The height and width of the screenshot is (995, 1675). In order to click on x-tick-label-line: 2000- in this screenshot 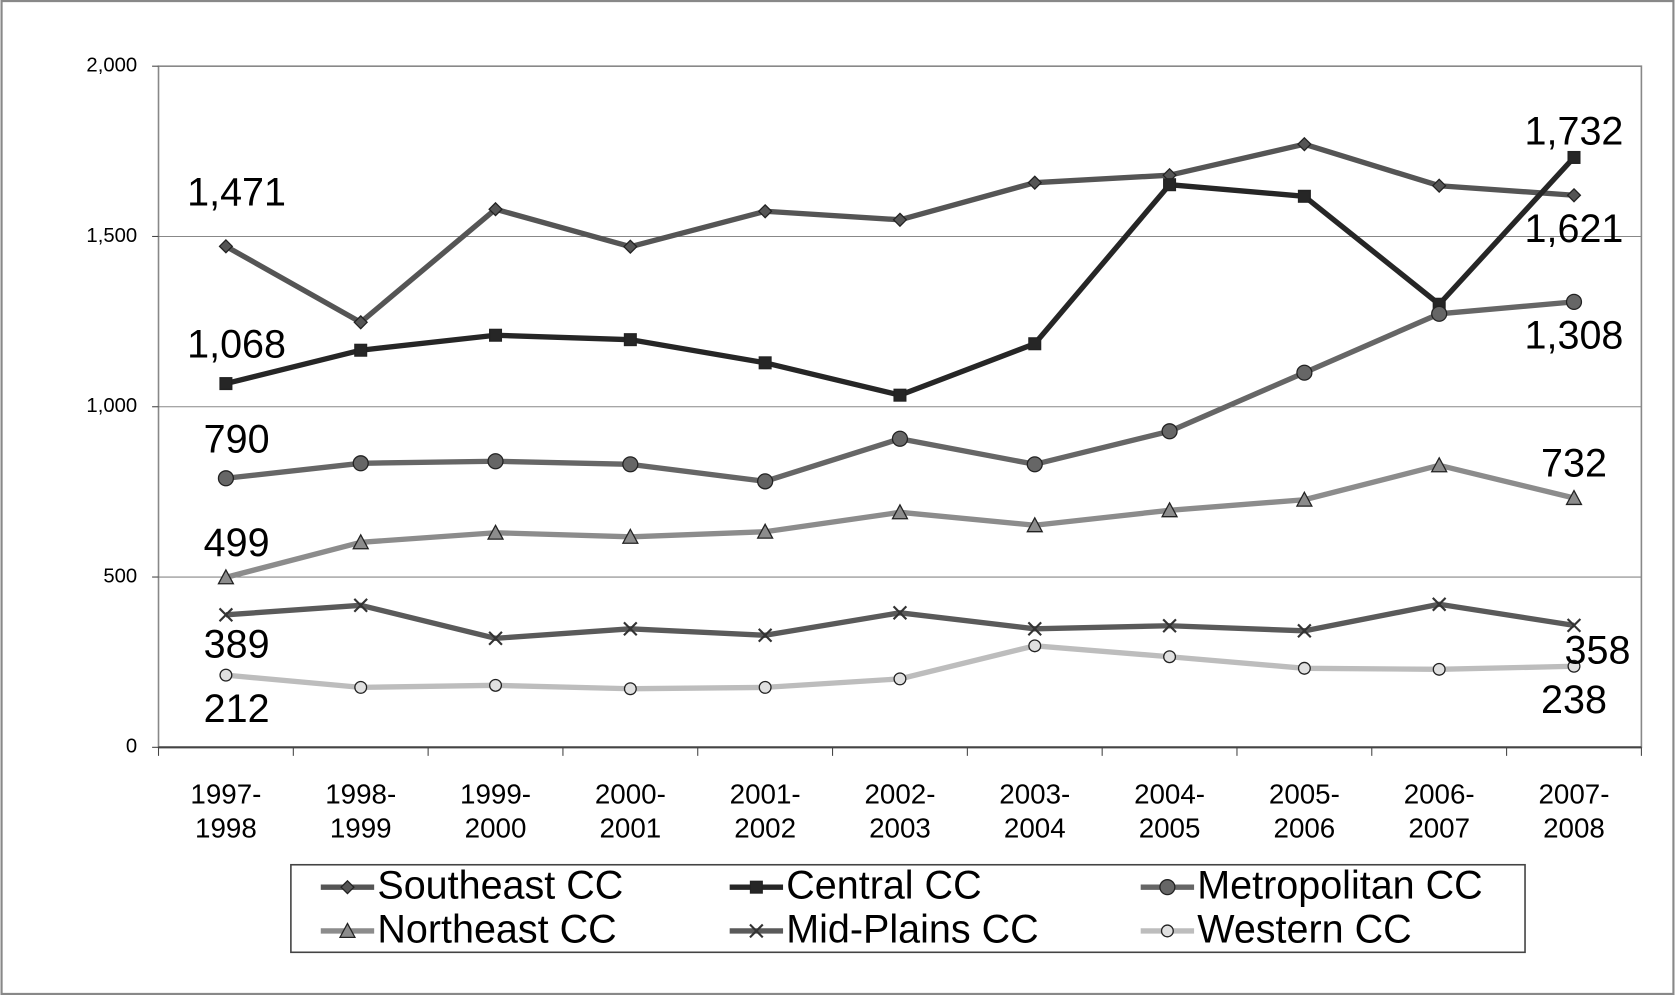, I will do `click(630, 794)`.